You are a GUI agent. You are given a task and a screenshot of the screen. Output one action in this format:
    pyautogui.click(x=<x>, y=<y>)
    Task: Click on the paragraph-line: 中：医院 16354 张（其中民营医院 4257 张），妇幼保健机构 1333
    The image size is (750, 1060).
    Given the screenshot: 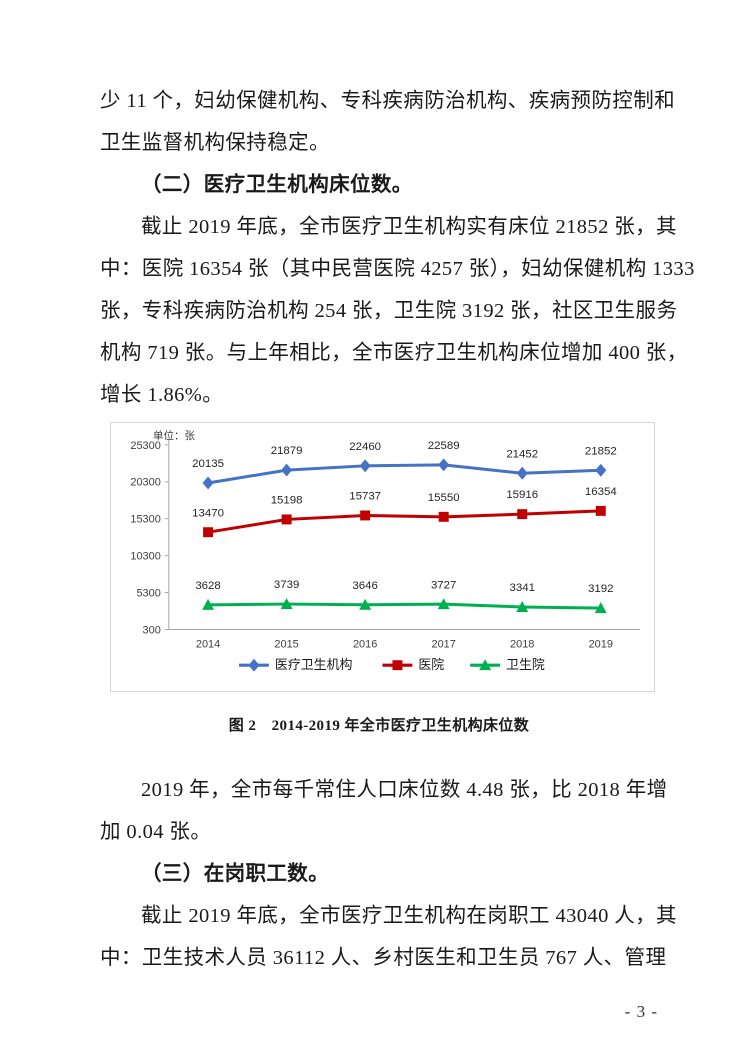 What is the action you would take?
    pyautogui.click(x=397, y=269)
    